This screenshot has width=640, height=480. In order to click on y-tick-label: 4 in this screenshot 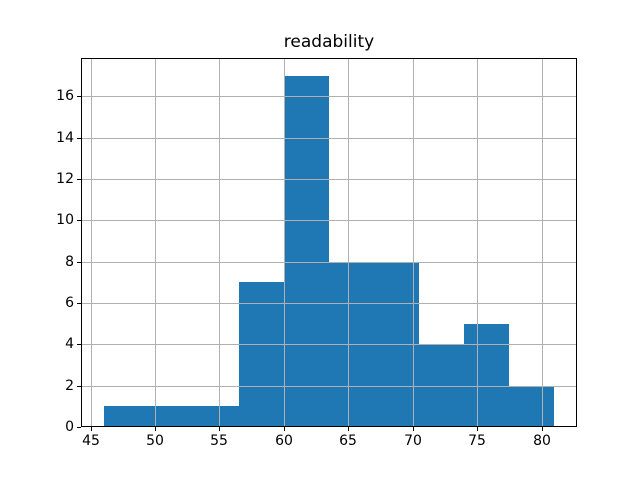, I will do `click(69, 344)`.